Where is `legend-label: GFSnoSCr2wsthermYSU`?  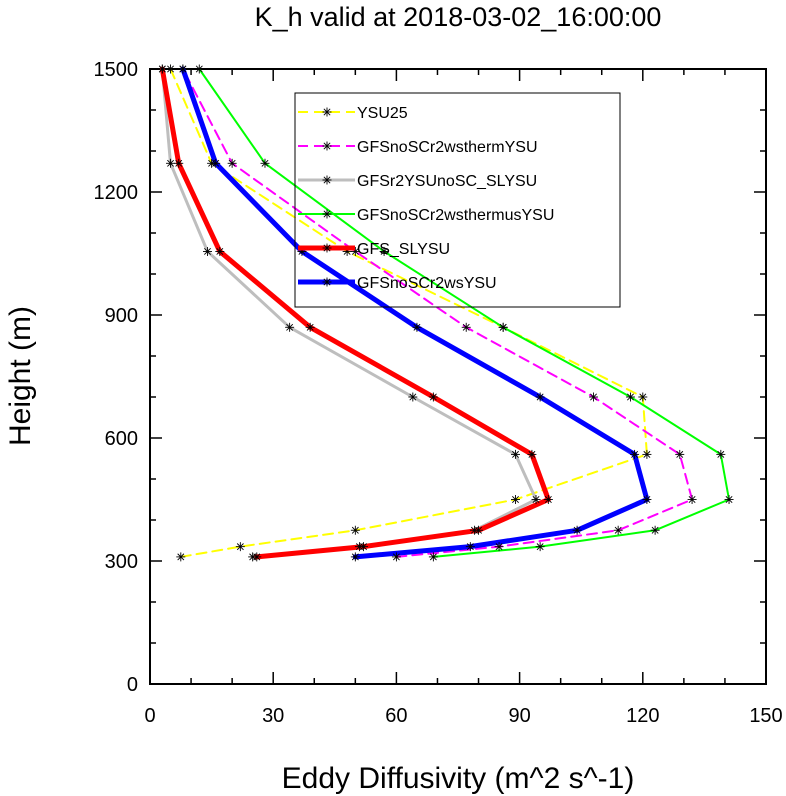 legend-label: GFSnoSCr2wsthermYSU is located at coordinates (447, 147).